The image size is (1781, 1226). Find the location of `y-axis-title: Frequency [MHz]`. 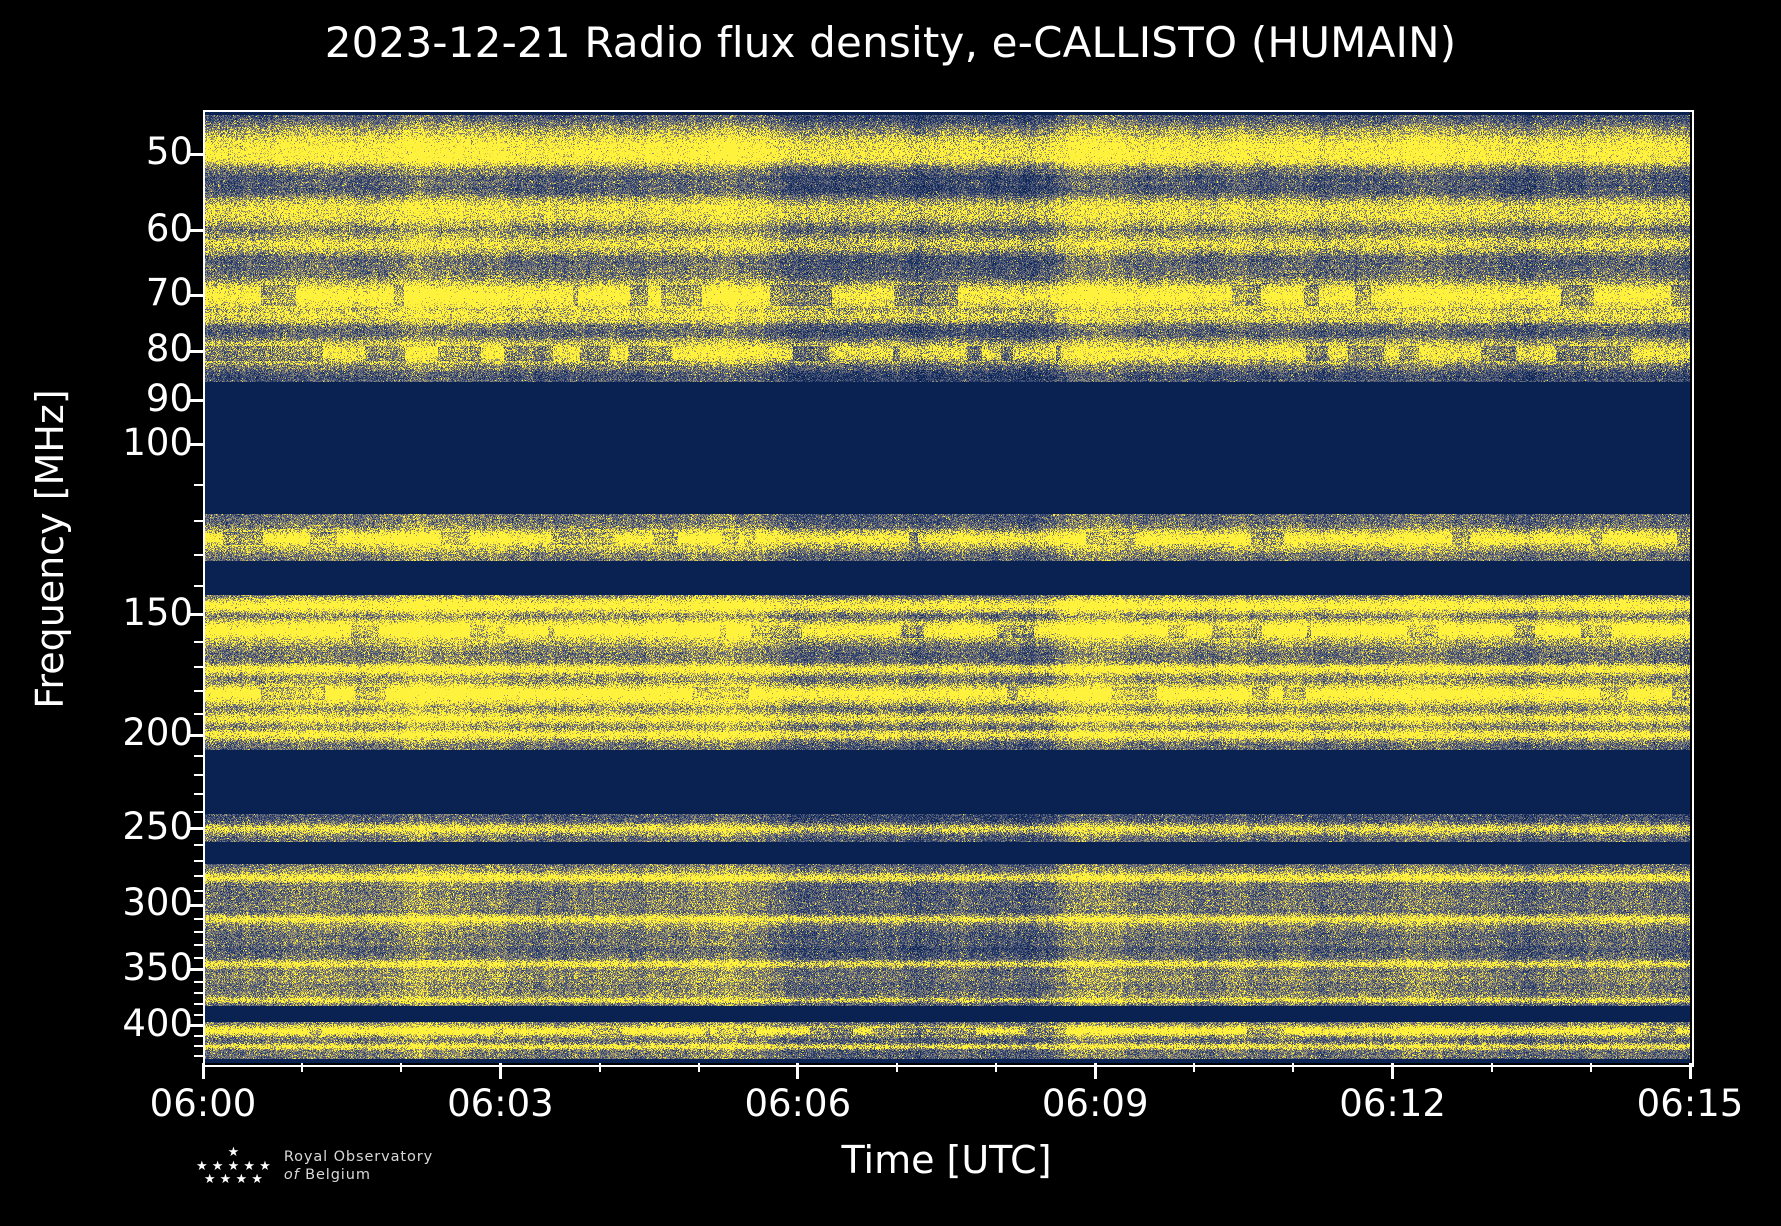

y-axis-title: Frequency [MHz] is located at coordinates (50, 549).